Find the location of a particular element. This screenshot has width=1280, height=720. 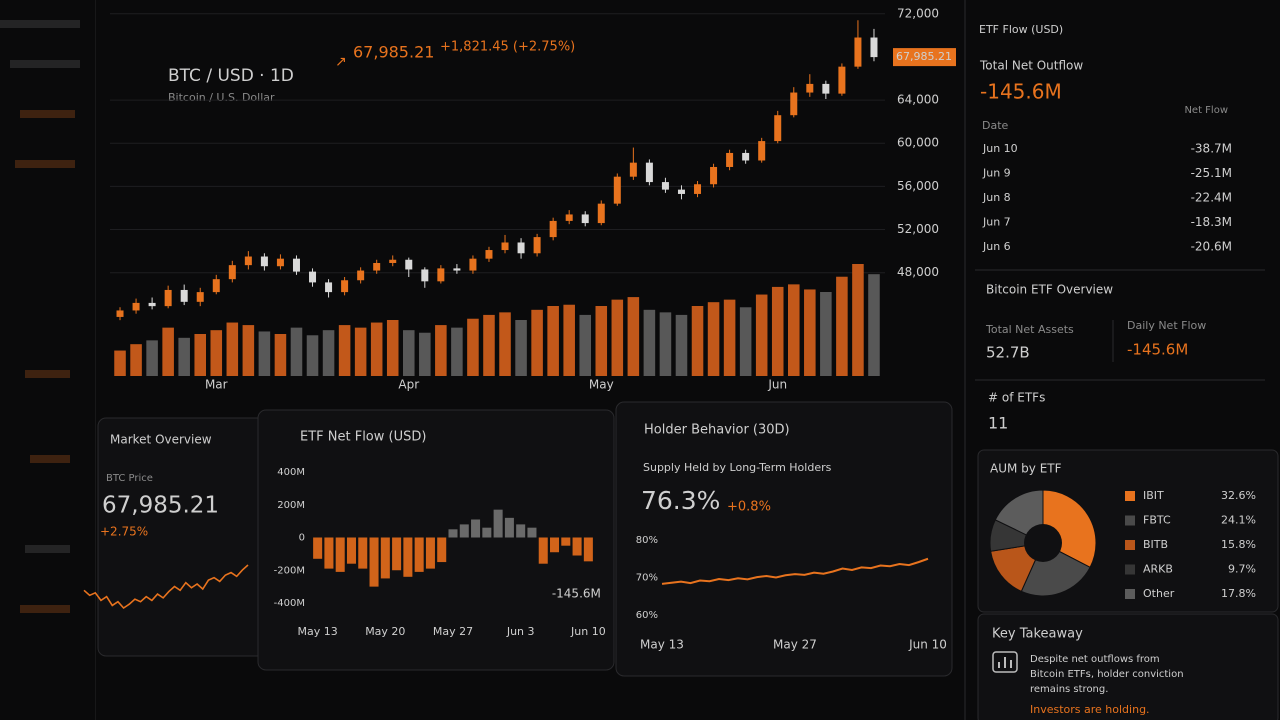

panel-title: Holder Behavior (30D) is located at coordinates (717, 430).